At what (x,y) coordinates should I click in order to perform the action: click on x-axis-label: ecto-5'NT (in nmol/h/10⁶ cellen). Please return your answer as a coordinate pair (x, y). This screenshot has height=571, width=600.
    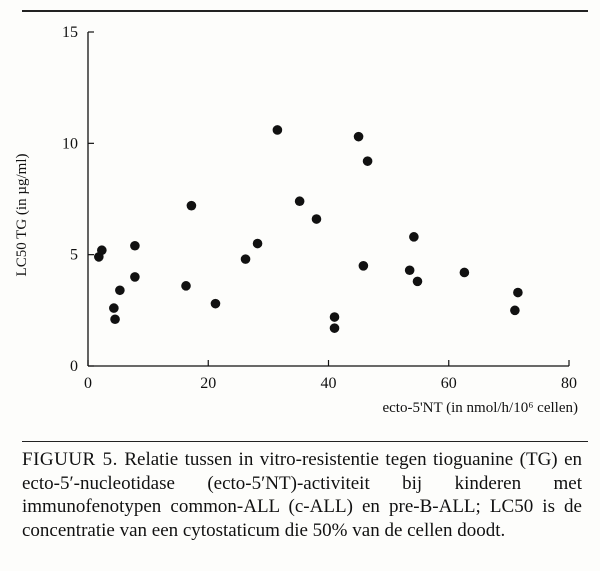
    Looking at the image, I should click on (480, 408).